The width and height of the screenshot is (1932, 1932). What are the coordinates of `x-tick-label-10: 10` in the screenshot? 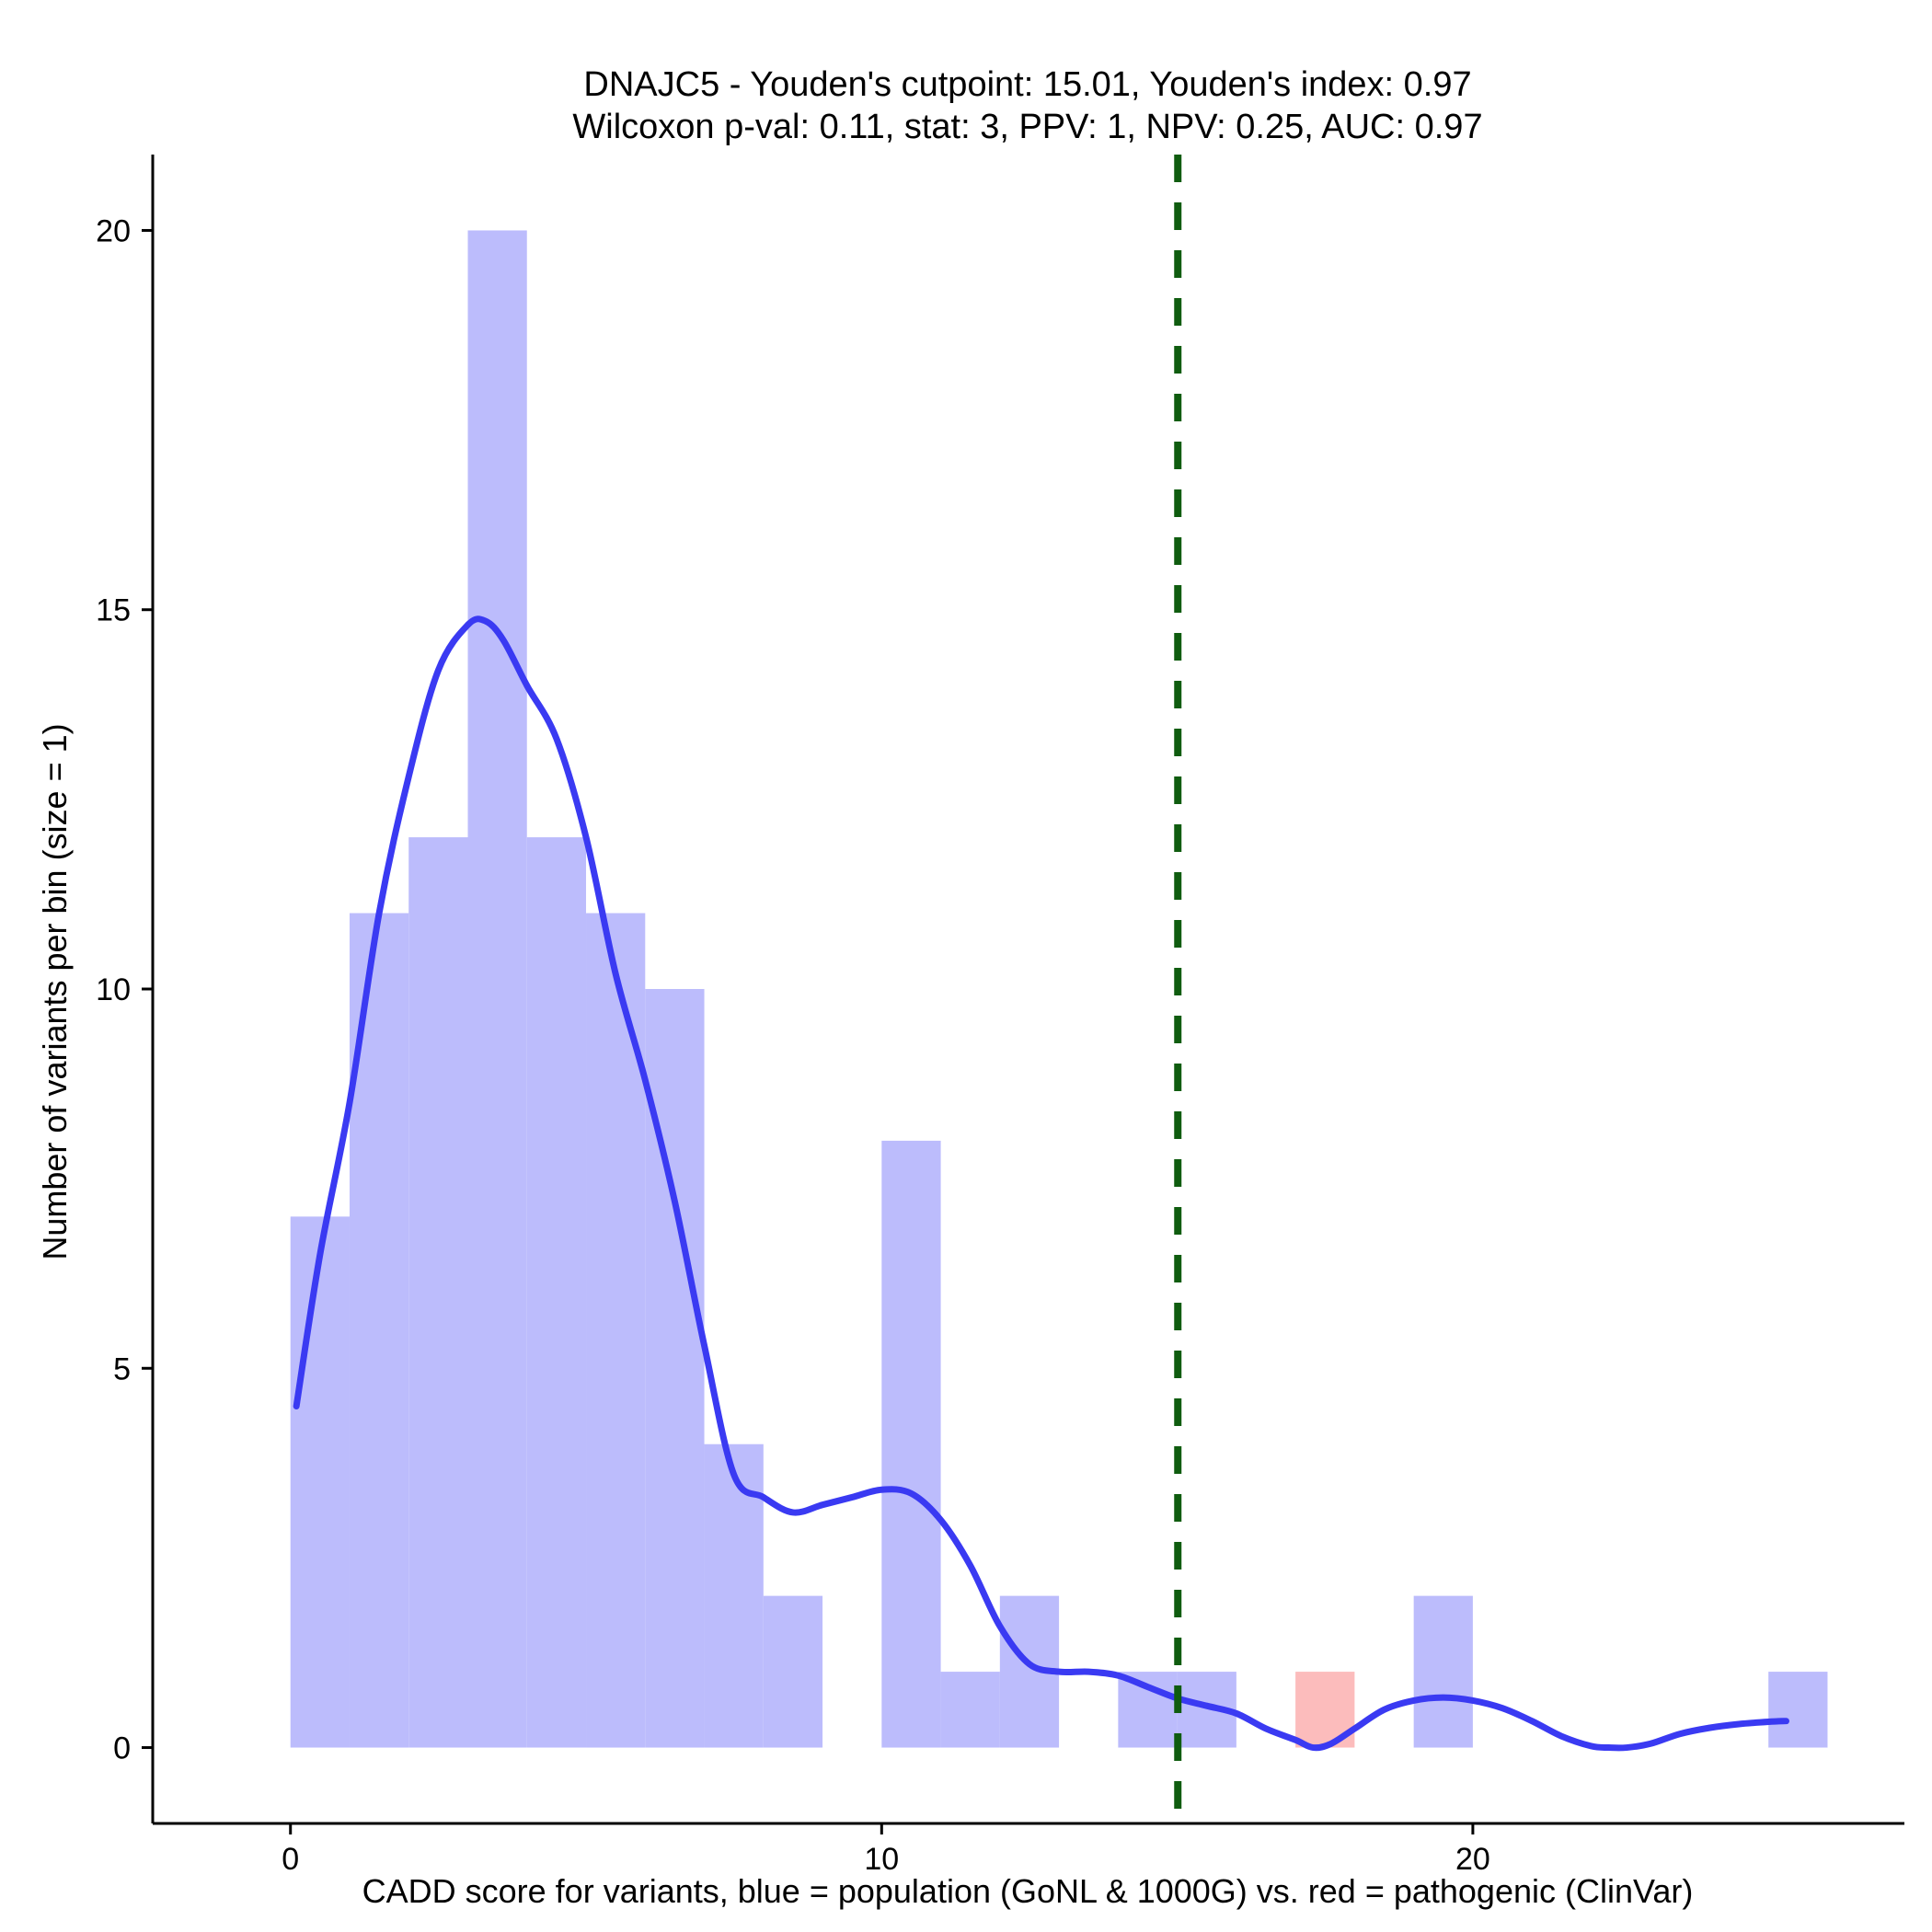 It's located at (881, 1859).